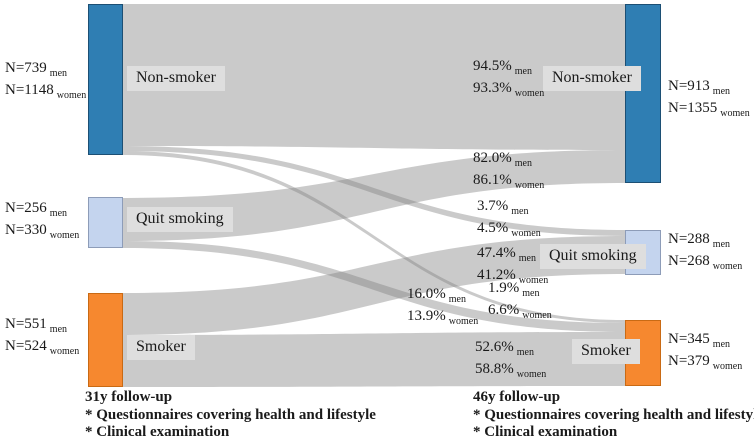  Describe the element at coordinates (426, 294) in the screenshot. I see `pct-men-value: 16.0%` at that location.